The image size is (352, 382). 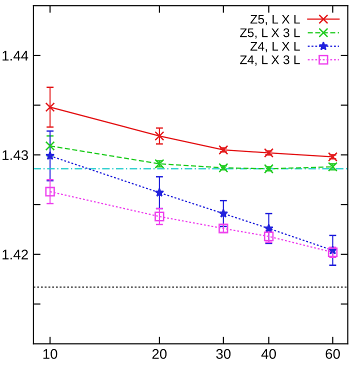 I want to click on x-tick-label: 40, so click(x=268, y=354).